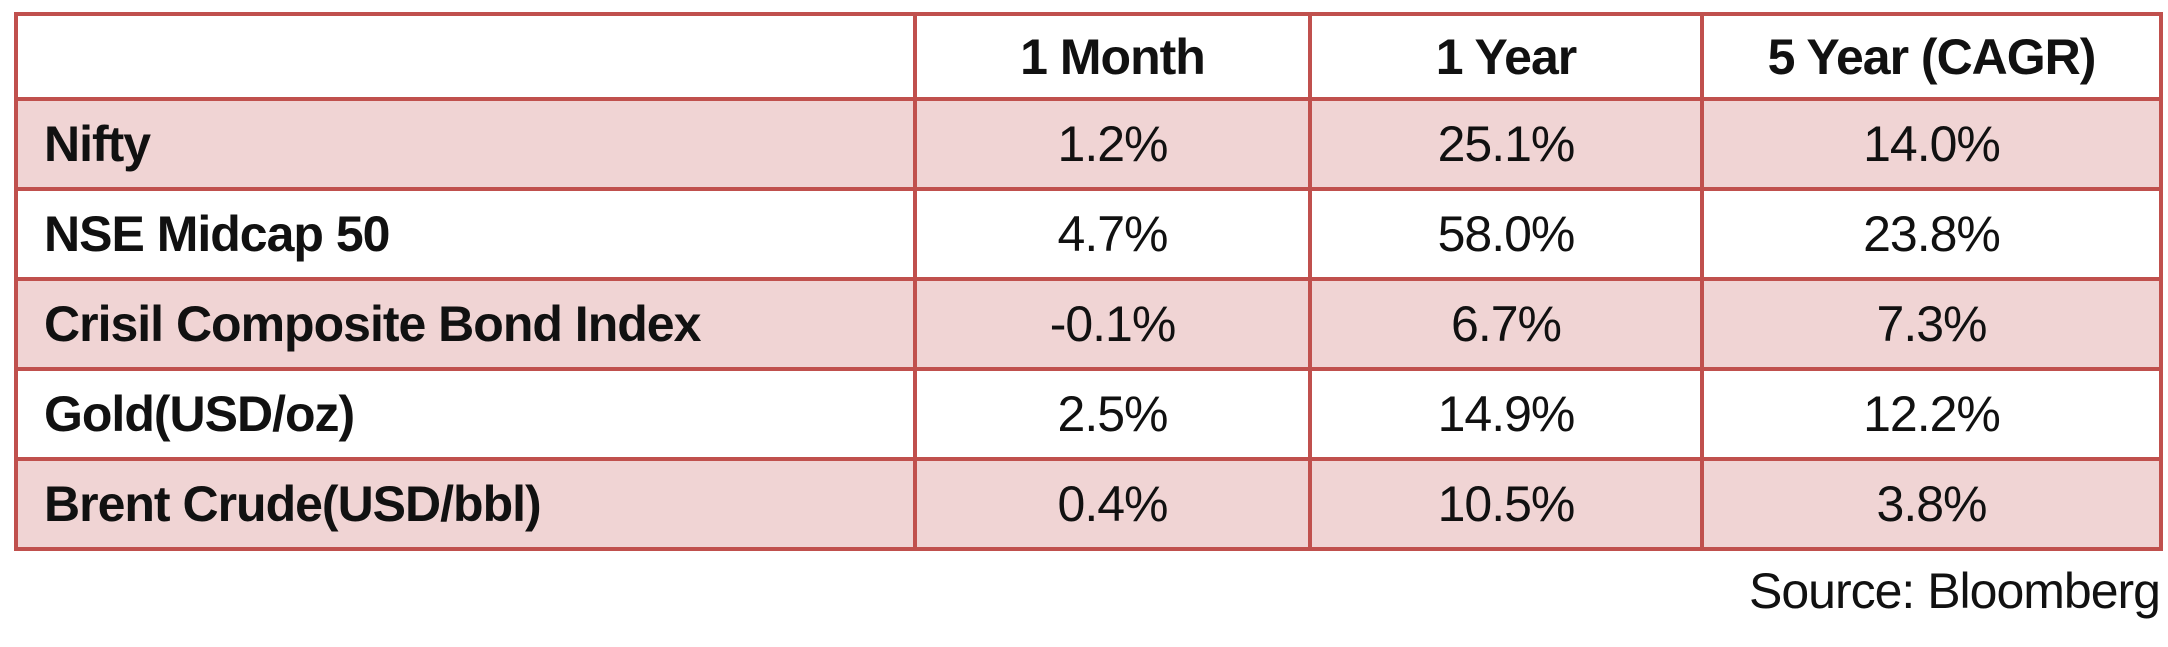  Describe the element at coordinates (1931, 414) in the screenshot. I see `cell-value: 12.2%` at that location.